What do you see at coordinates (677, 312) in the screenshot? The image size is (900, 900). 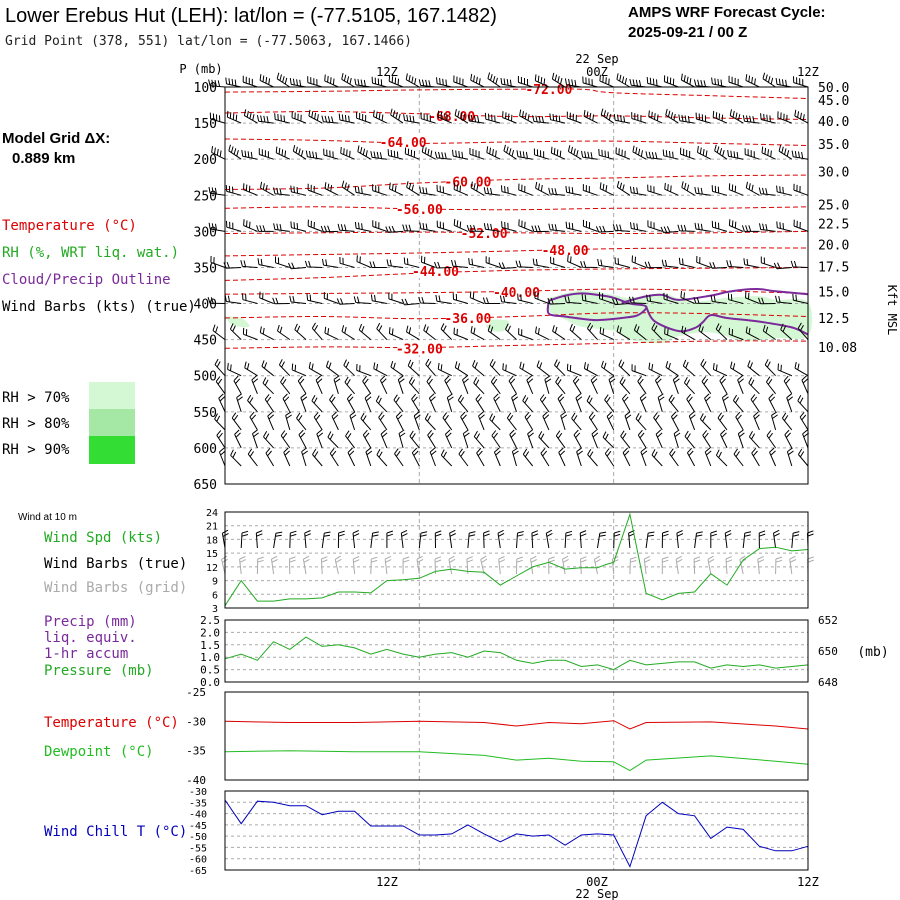 I see `cloud-outlines` at bounding box center [677, 312].